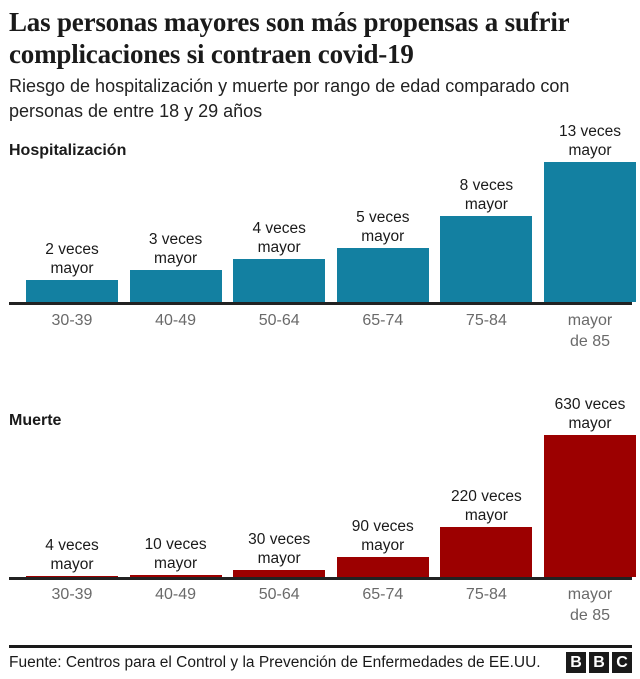 The height and width of the screenshot is (679, 640). What do you see at coordinates (622, 662) in the screenshot?
I see `bbc-logo-letter: C` at bounding box center [622, 662].